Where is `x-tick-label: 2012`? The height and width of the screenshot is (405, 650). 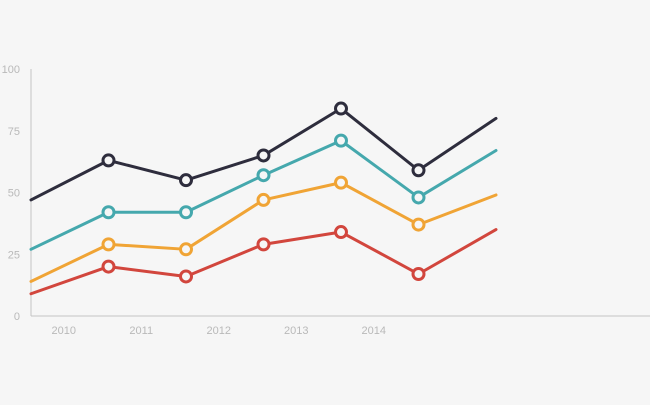 x-tick-label: 2012 is located at coordinates (219, 331).